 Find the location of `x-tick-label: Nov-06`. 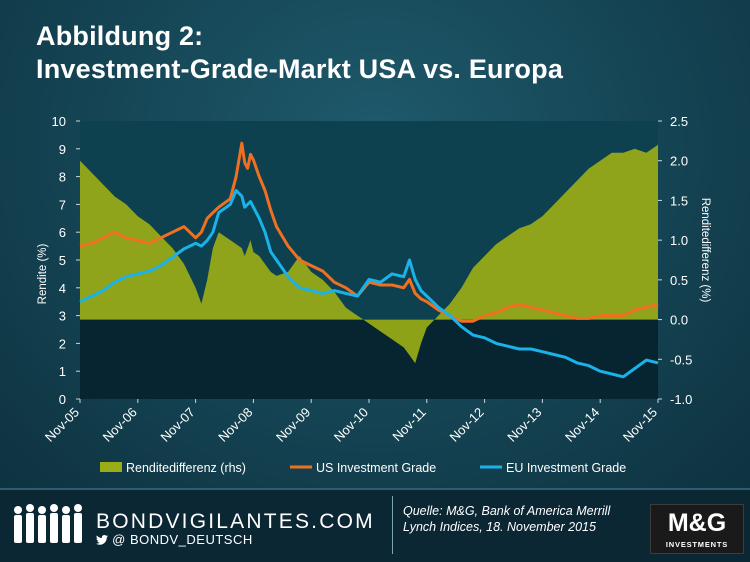

x-tick-label: Nov-06 is located at coordinates (120, 425).